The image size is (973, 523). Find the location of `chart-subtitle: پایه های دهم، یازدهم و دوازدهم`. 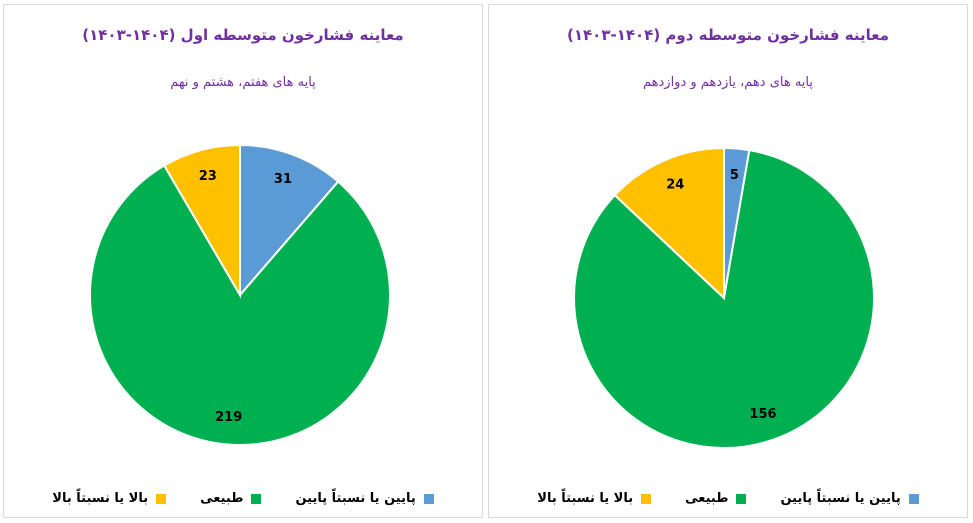

chart-subtitle: پایه های دهم، یازدهم و دوازدهم is located at coordinates (728, 82).